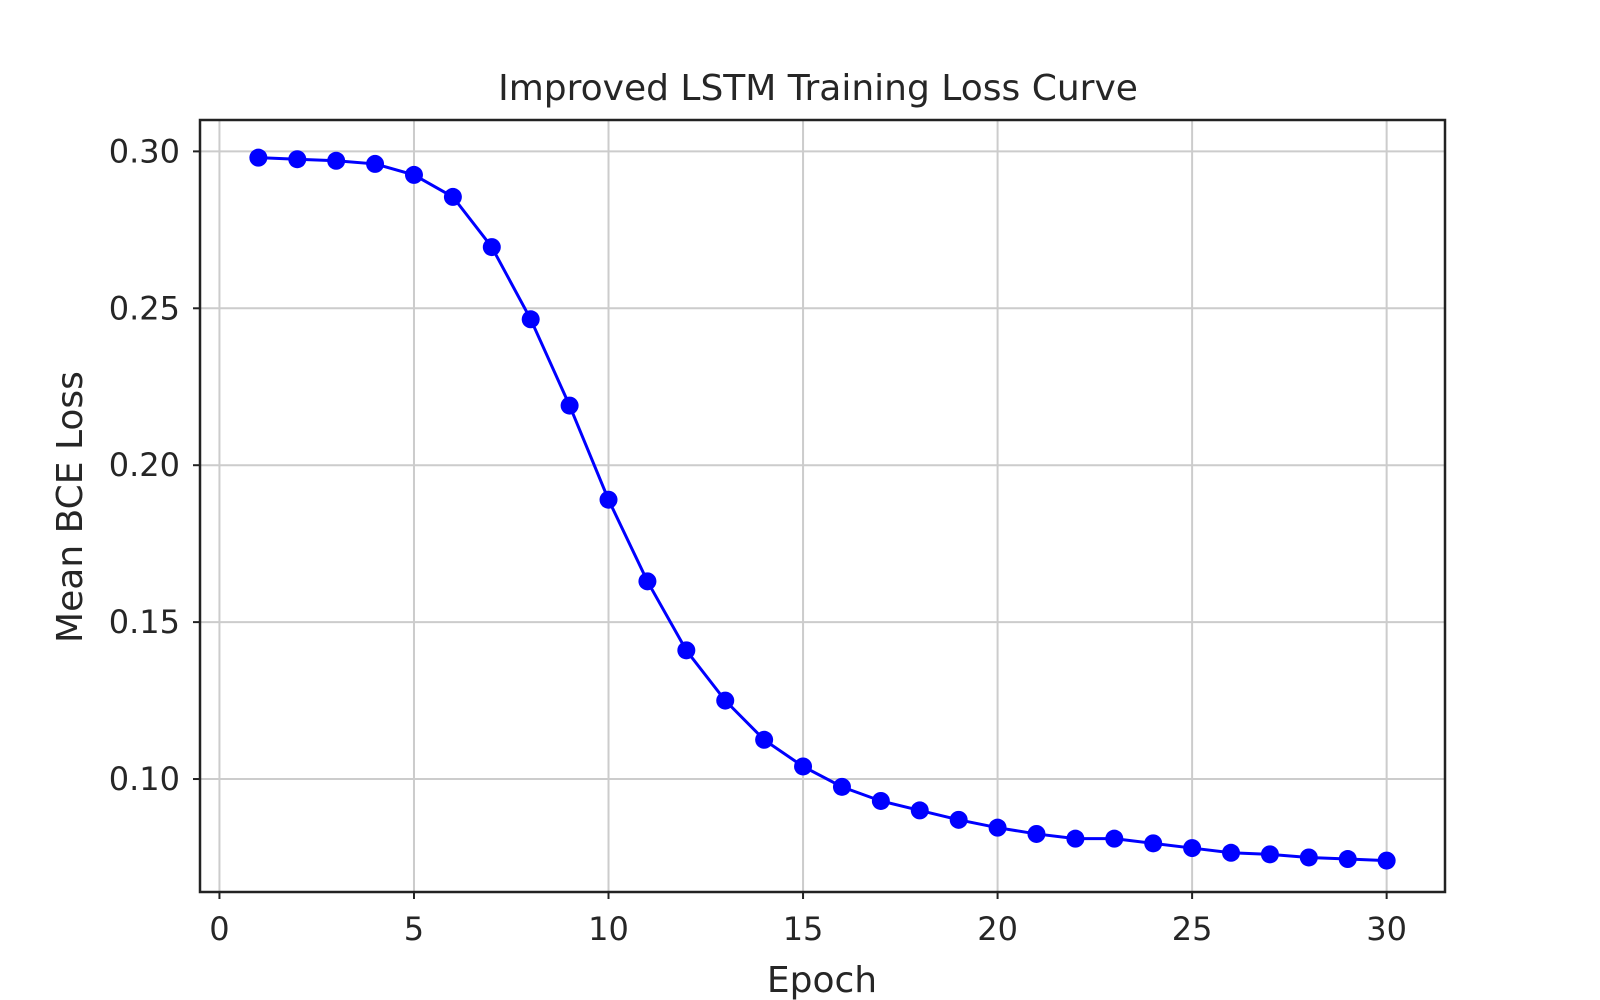 The width and height of the screenshot is (1600, 1000). What do you see at coordinates (997, 929) in the screenshot?
I see `x-tick-label: 20` at bounding box center [997, 929].